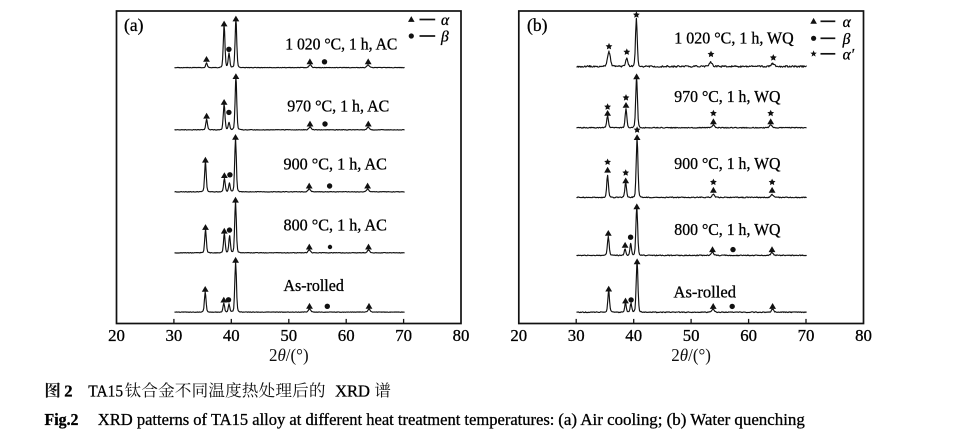  What do you see at coordinates (68, 390) in the screenshot?
I see `svg-text: 2` at bounding box center [68, 390].